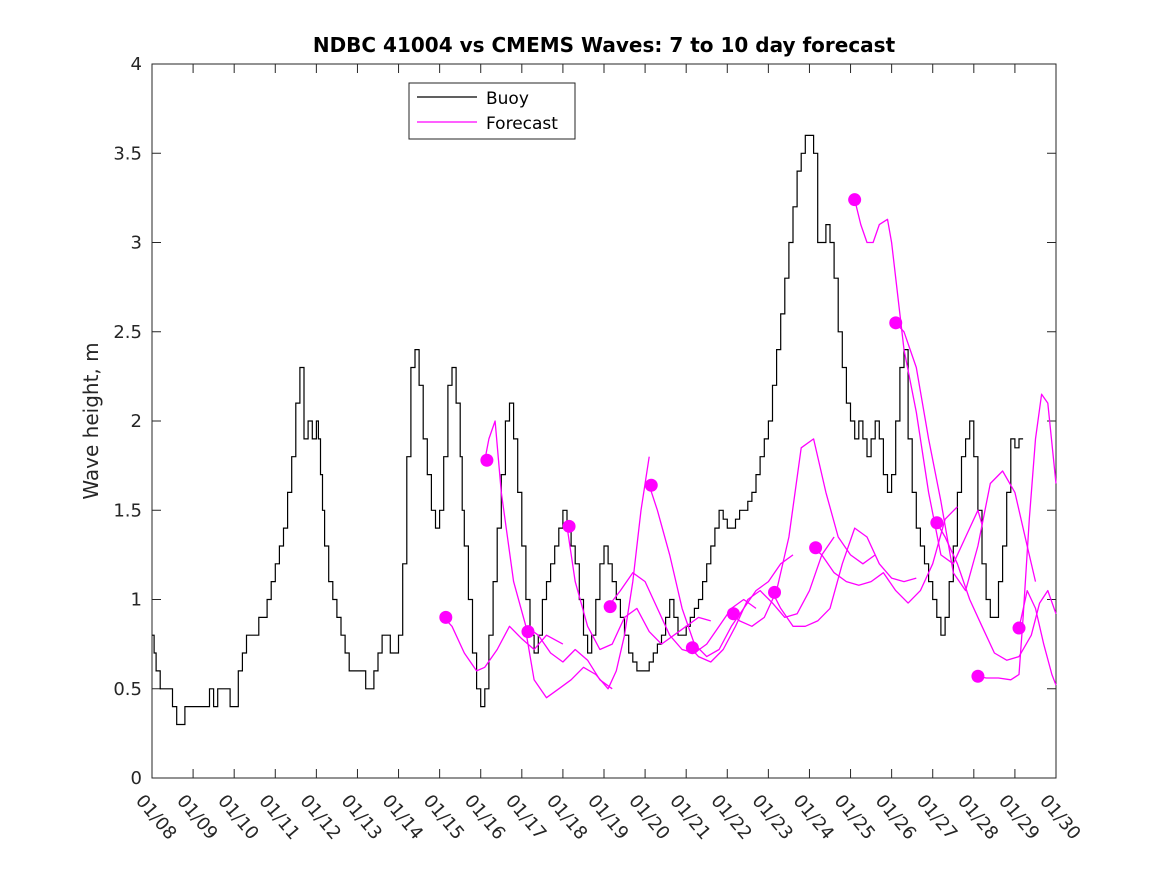 The height and width of the screenshot is (875, 1167). I want to click on y-tick-label: 0, so click(136, 778).